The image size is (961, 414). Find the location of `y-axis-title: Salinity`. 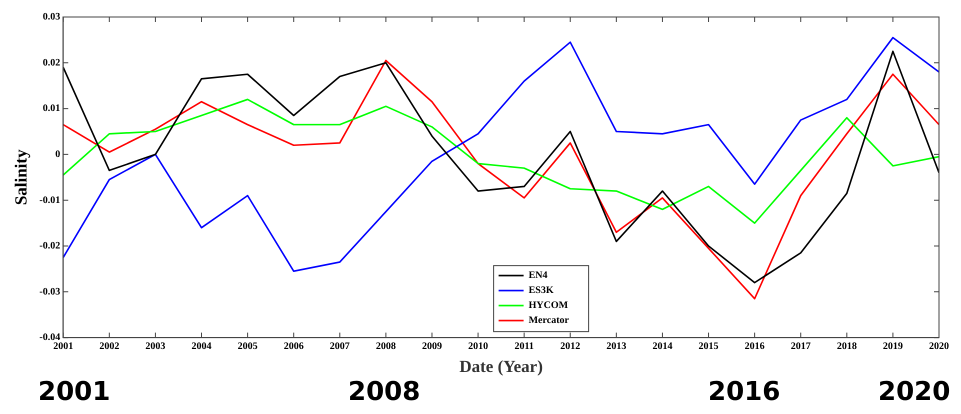

y-axis-title: Salinity is located at coordinates (21, 177).